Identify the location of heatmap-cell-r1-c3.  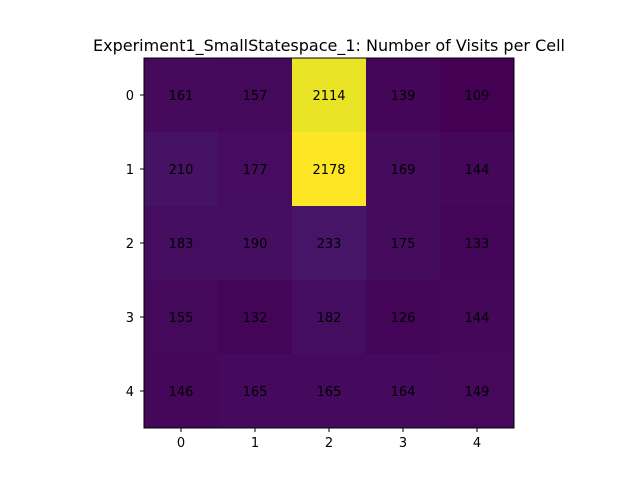
(403, 169).